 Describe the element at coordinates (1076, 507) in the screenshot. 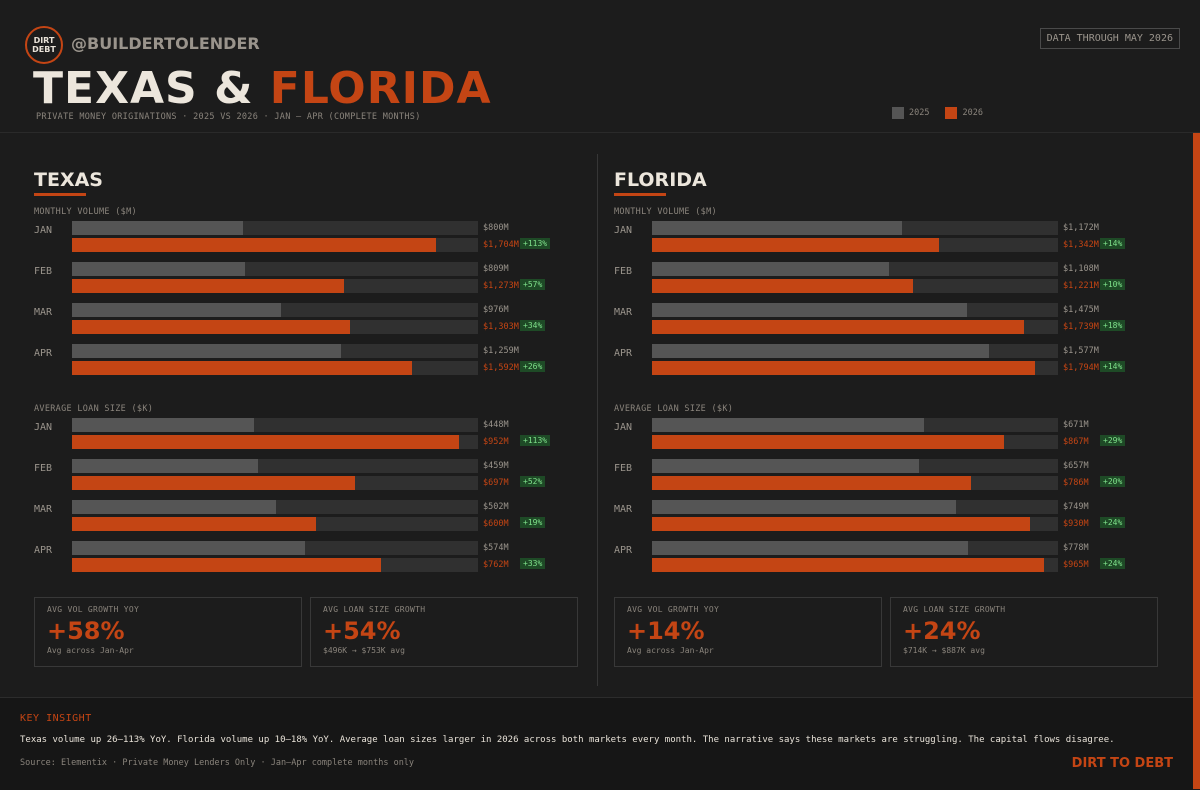

I see `value-label-2025: $749M` at that location.